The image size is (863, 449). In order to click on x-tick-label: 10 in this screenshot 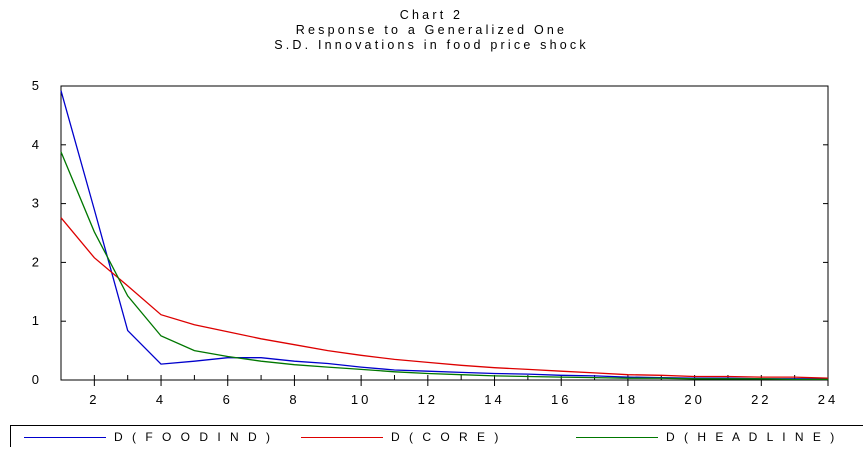, I will do `click(361, 399)`.